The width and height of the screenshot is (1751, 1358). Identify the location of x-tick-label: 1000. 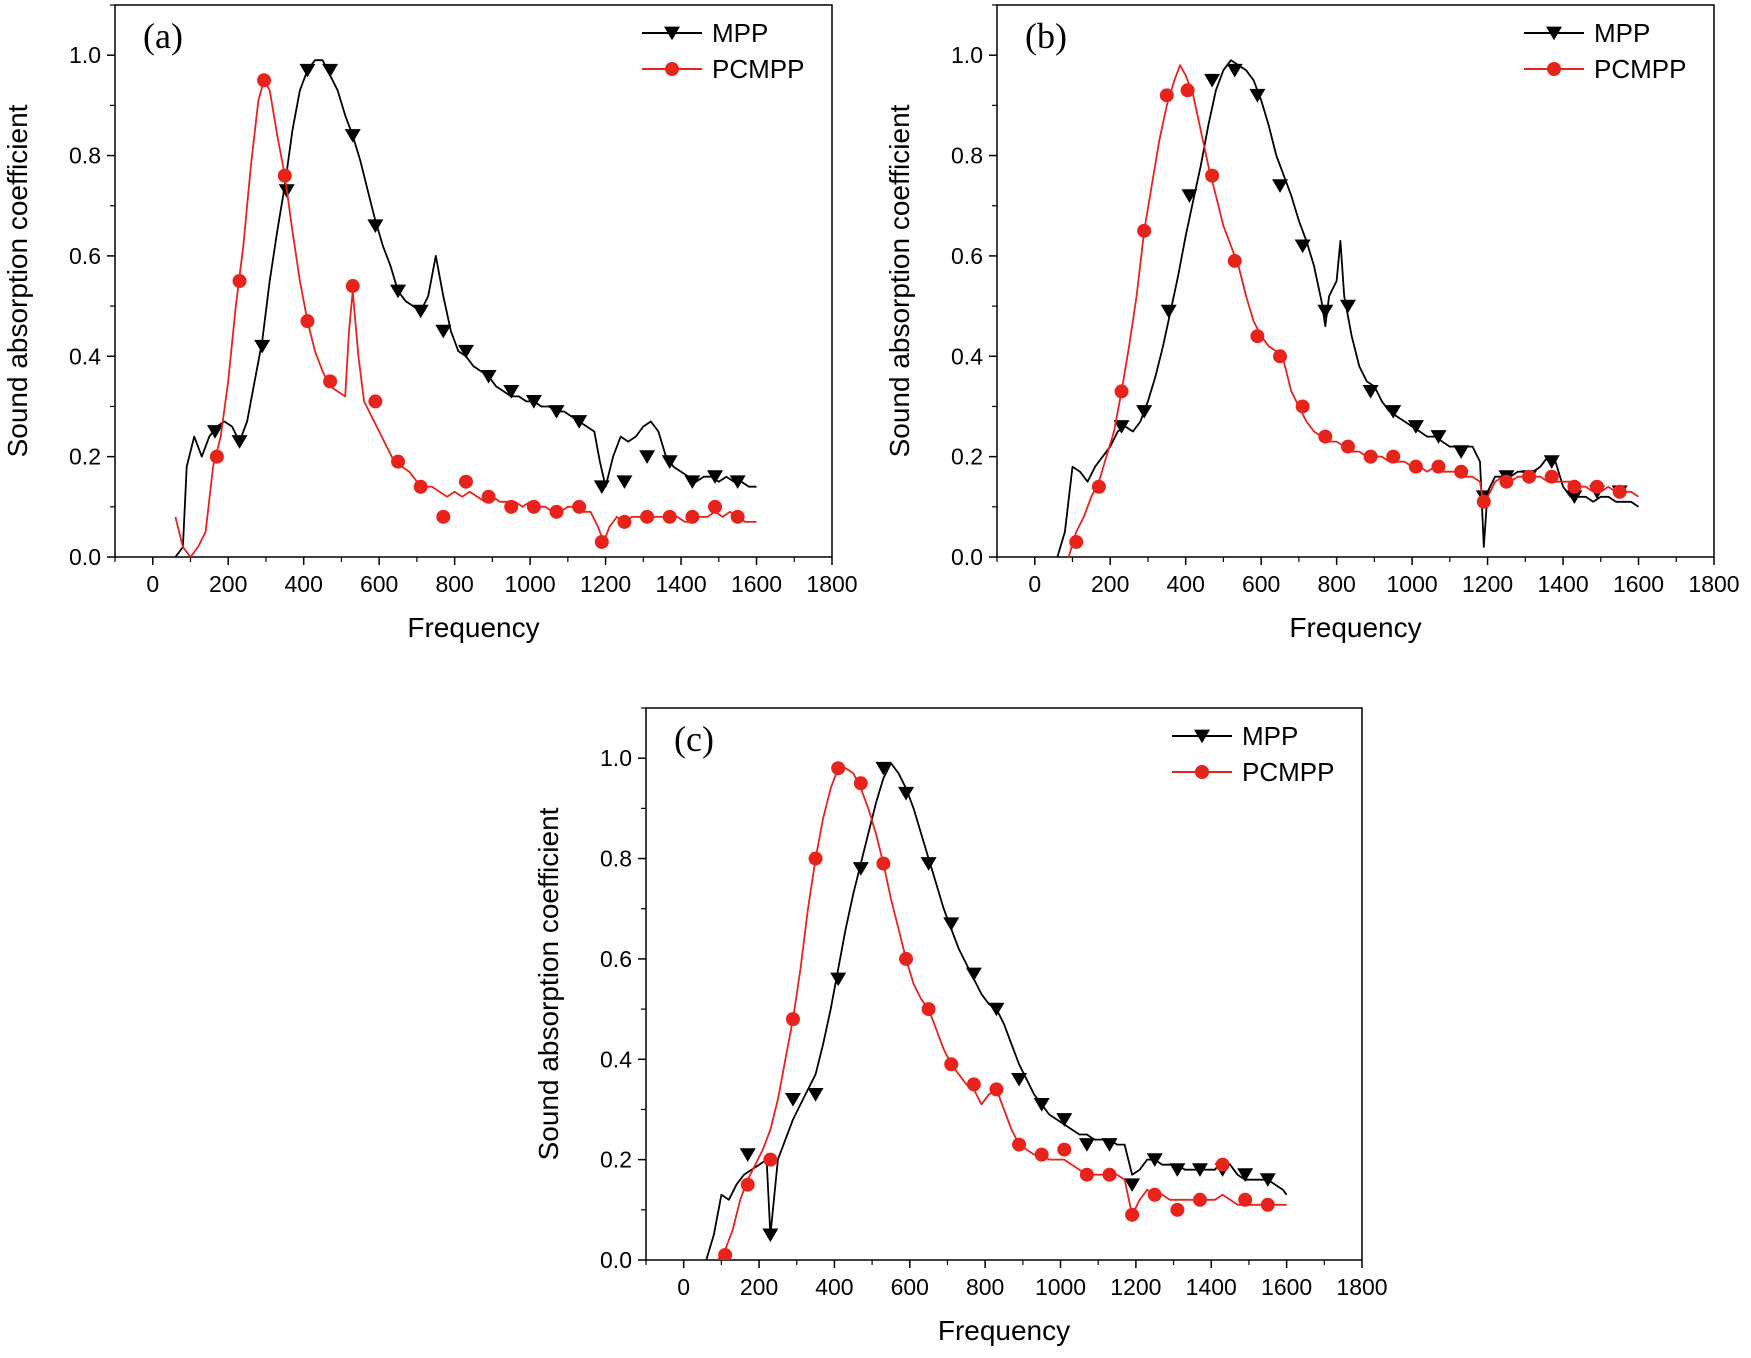
(530, 584).